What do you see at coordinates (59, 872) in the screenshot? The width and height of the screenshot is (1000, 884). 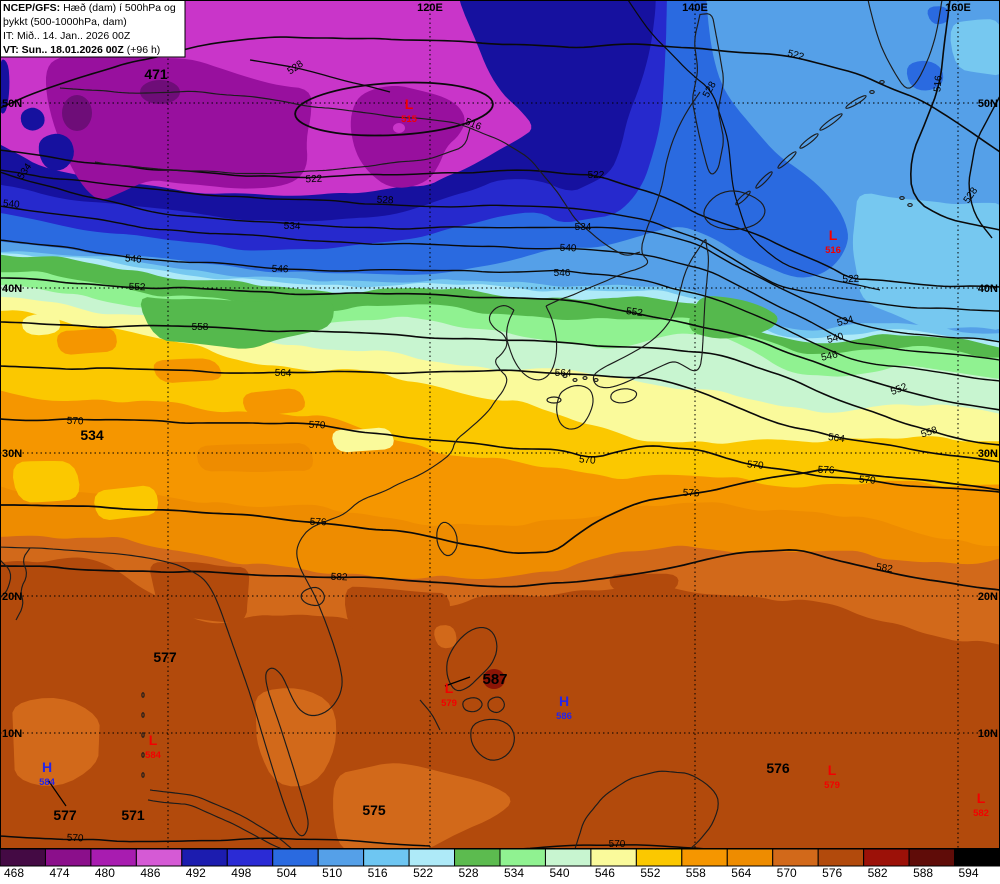 I see `svg-text: 474` at bounding box center [59, 872].